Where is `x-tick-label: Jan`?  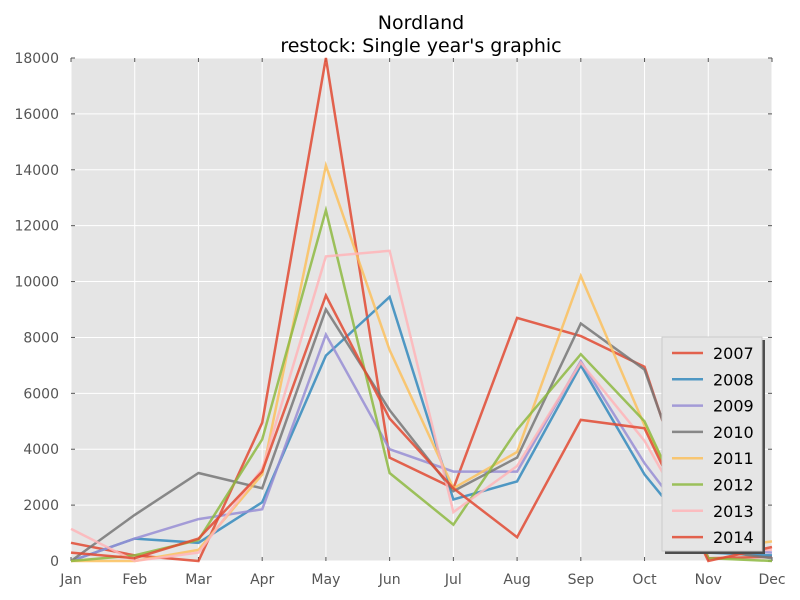
x-tick-label: Jan is located at coordinates (70, 580).